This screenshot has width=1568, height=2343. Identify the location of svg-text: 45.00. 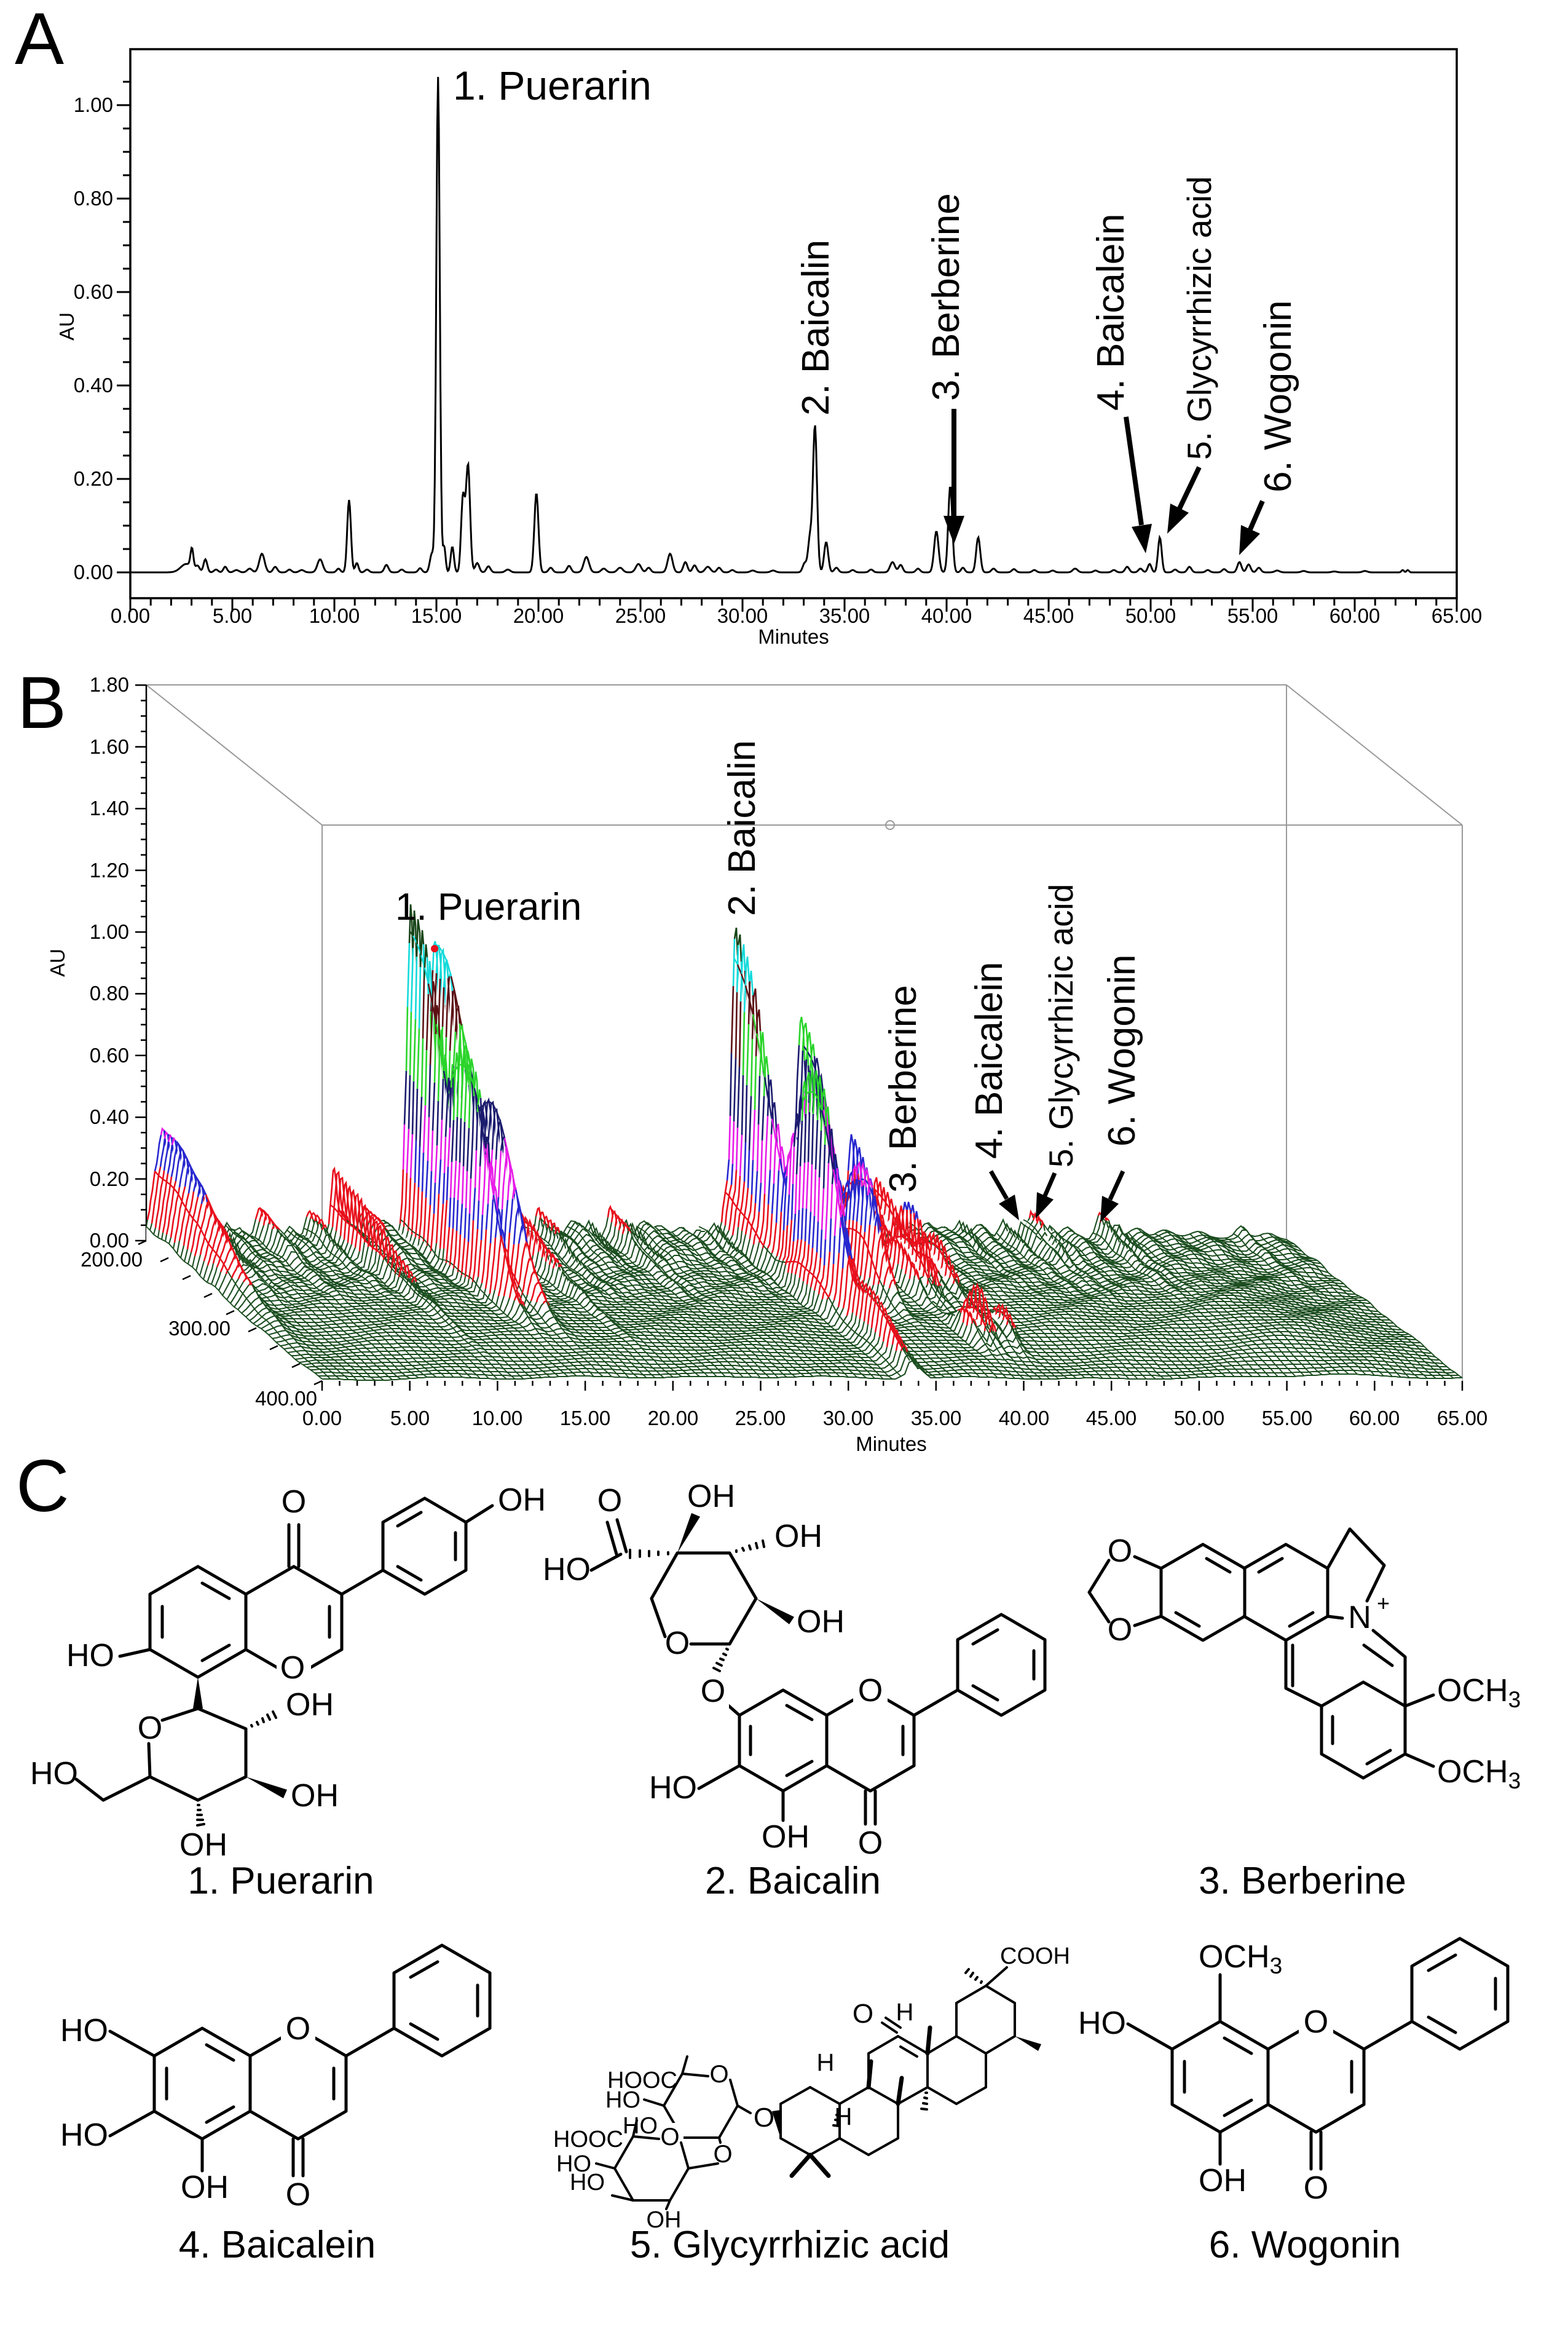
(1111, 1418).